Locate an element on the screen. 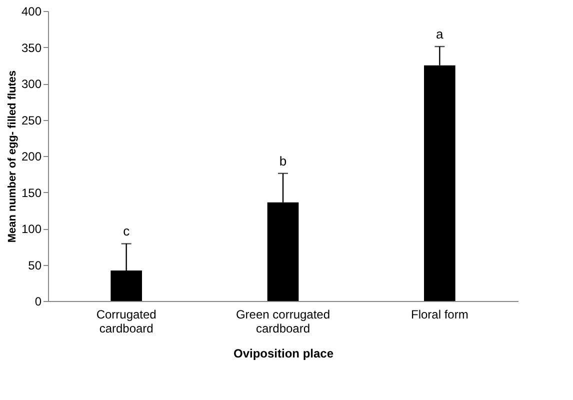 This screenshot has height=400, width=573. annotation: c is located at coordinates (126, 231).